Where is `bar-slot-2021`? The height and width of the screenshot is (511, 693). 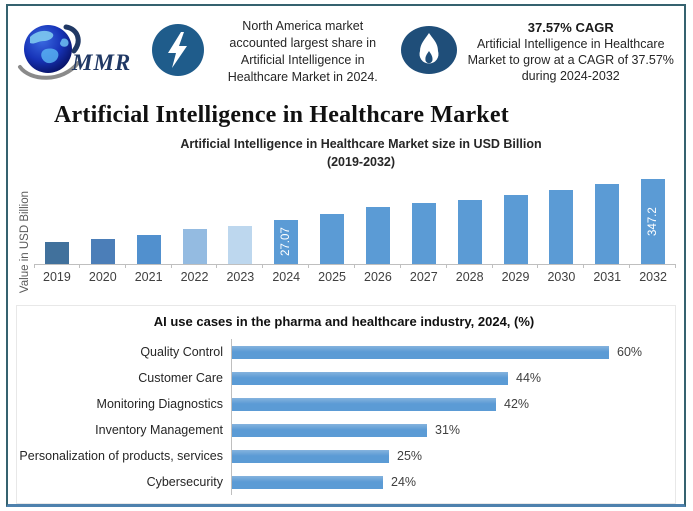
bar-slot-2021 is located at coordinates (149, 252).